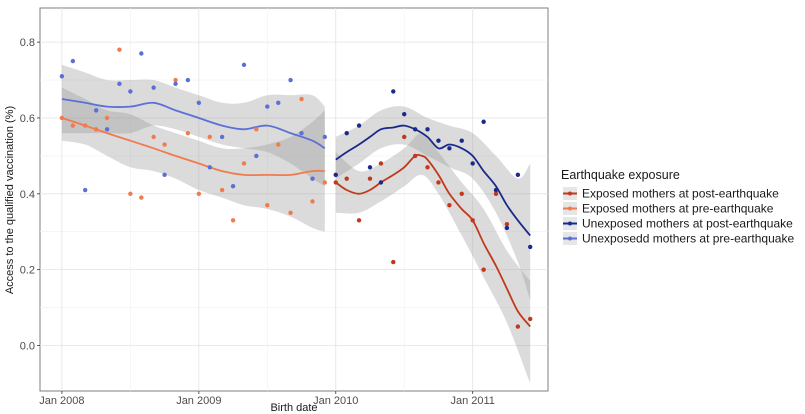  Describe the element at coordinates (680, 194) in the screenshot. I see `legend-label: Exposed mothers at post-earthquake` at that location.